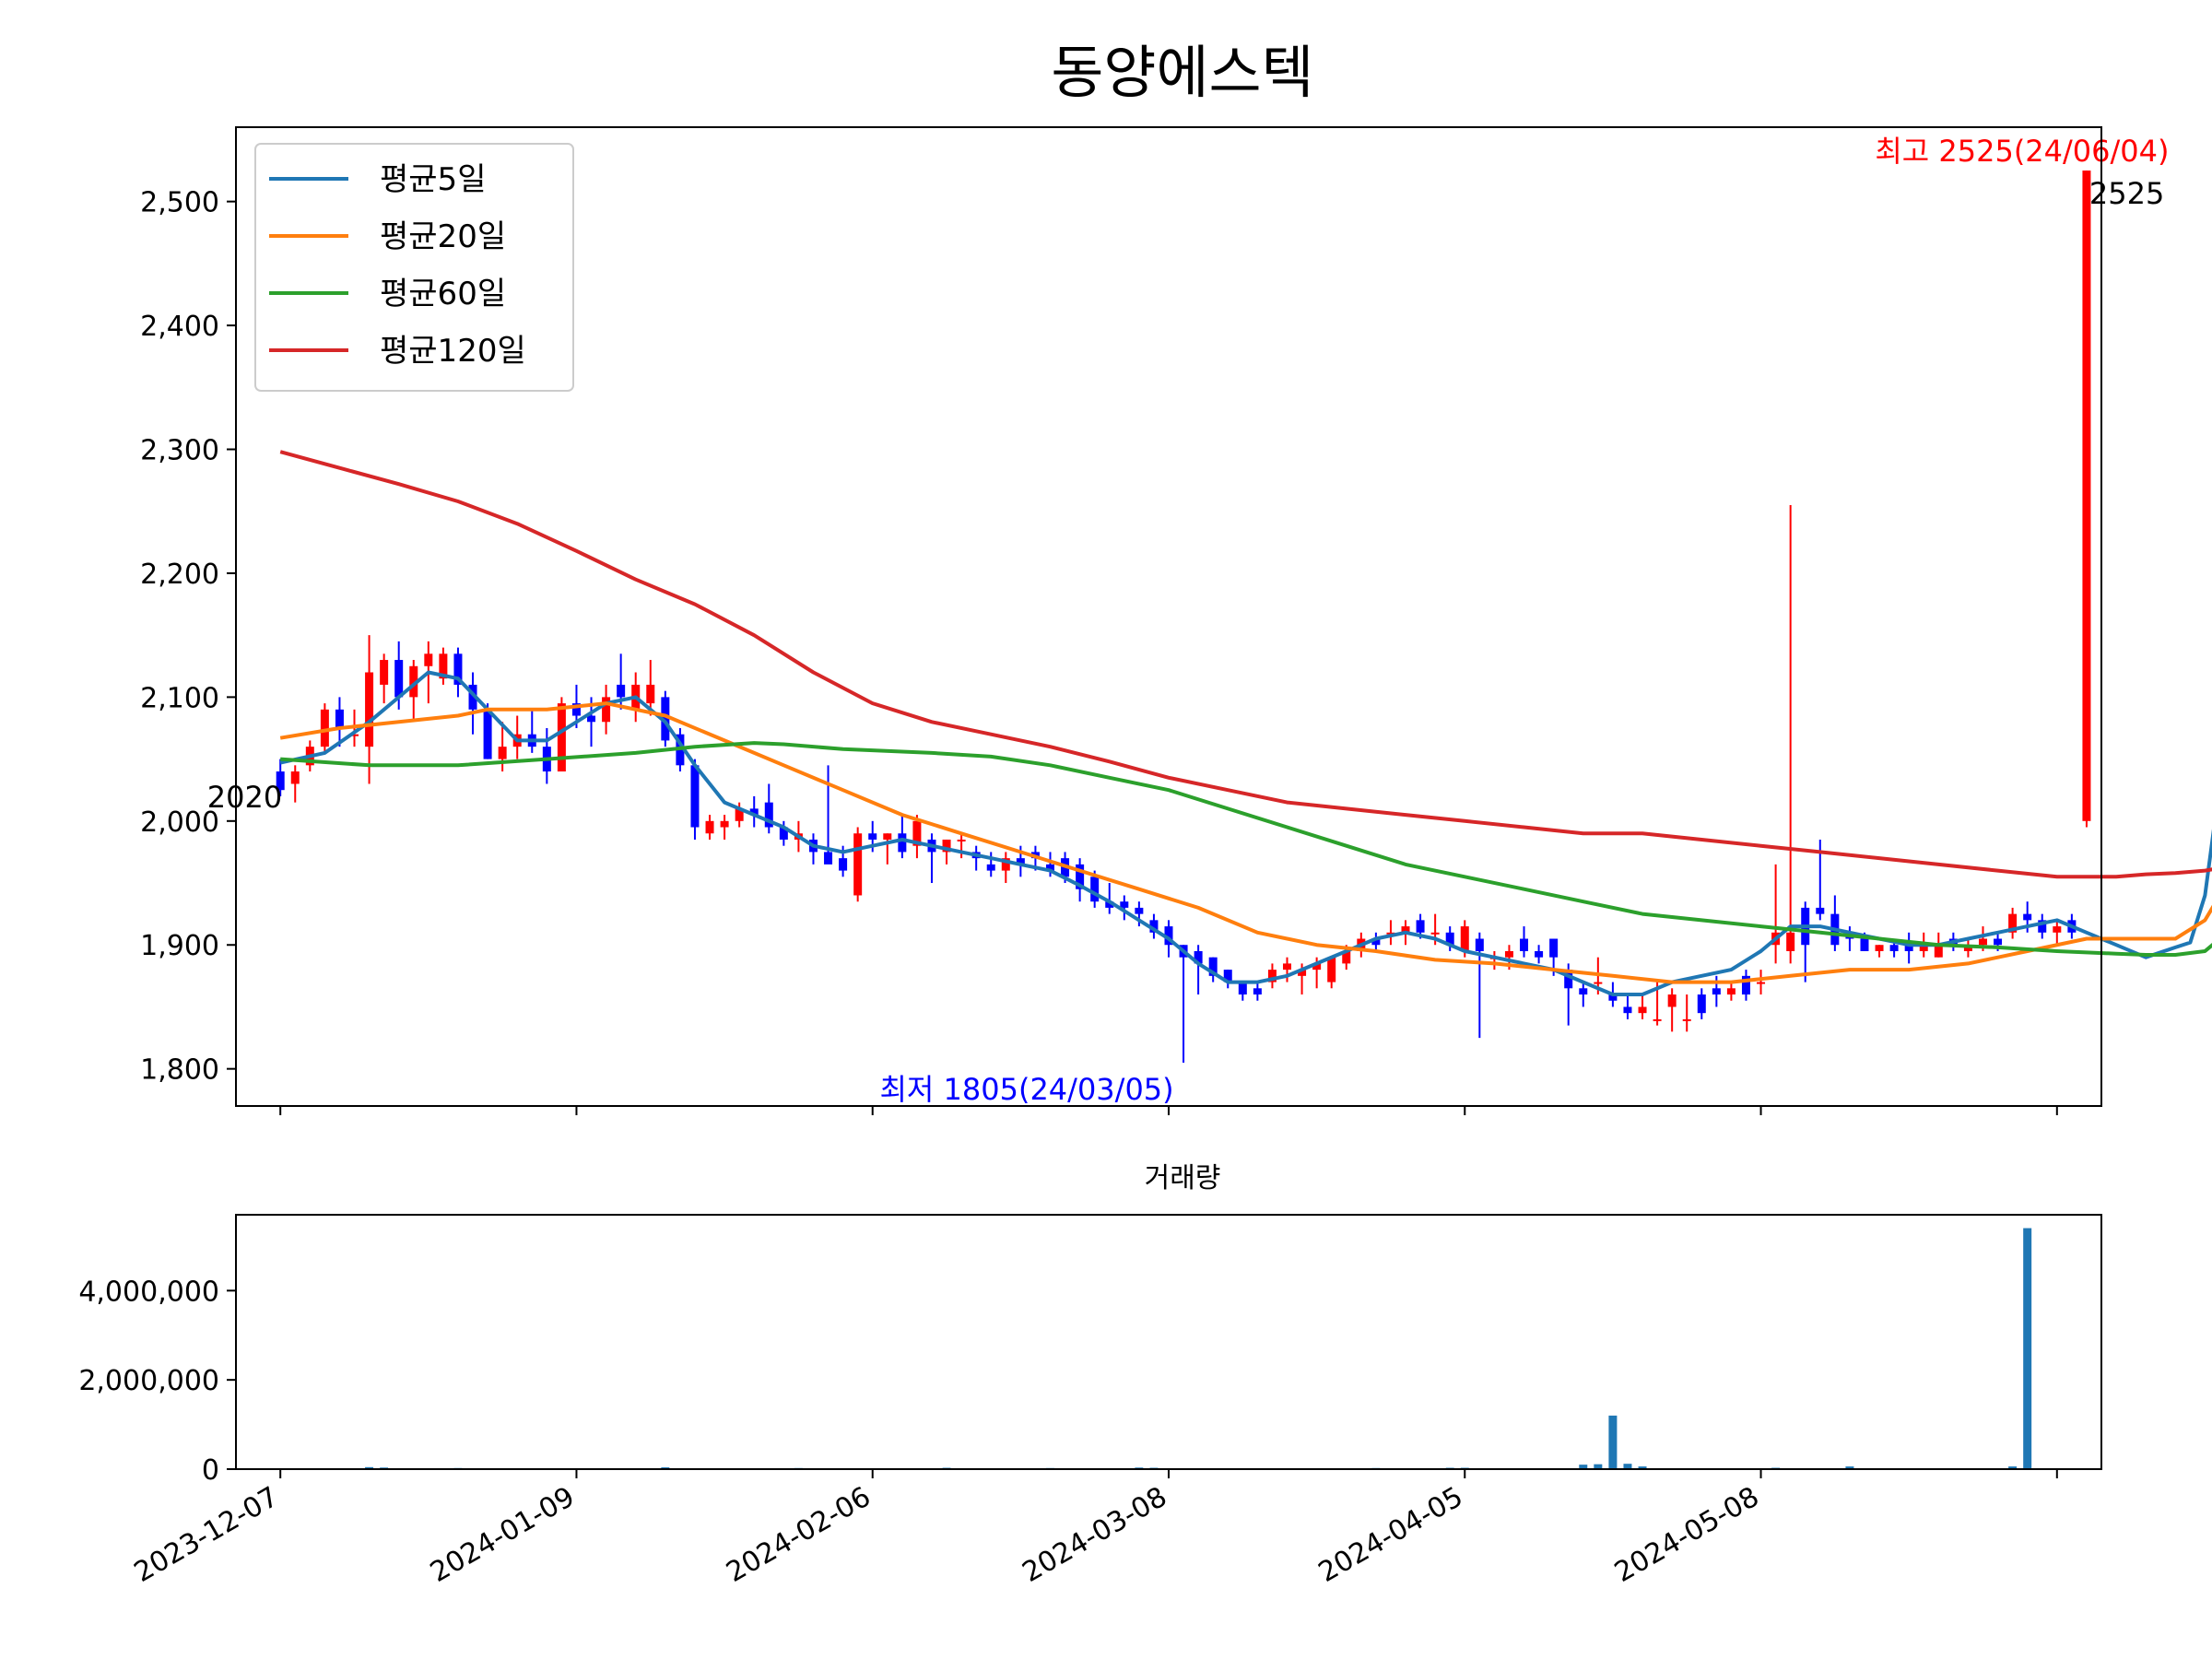 The width and height of the screenshot is (2212, 1659). I want to click on ma-line-평균20일, so click(1245, 842).